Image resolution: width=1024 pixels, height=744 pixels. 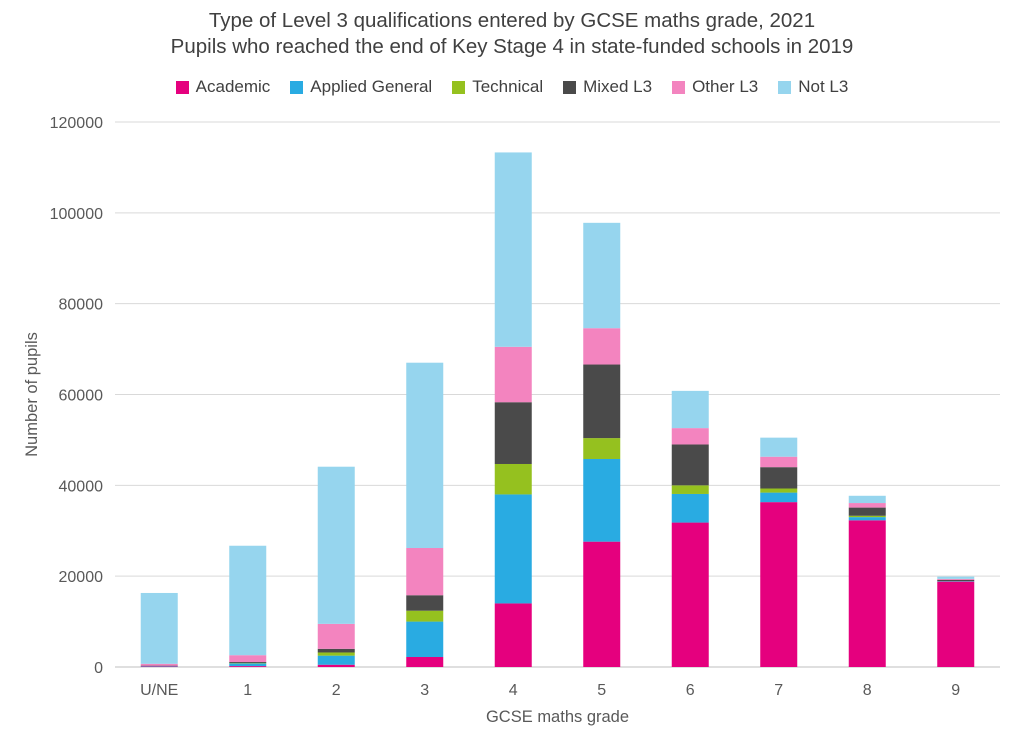 I want to click on y-tick-label: 80000, so click(x=81, y=305).